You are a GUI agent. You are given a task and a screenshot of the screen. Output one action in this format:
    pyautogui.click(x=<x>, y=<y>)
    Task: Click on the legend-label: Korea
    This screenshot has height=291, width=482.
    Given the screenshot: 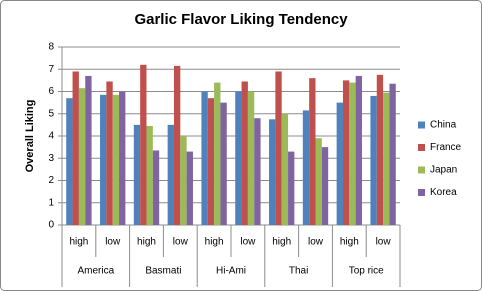 What is the action you would take?
    pyautogui.click(x=443, y=192)
    